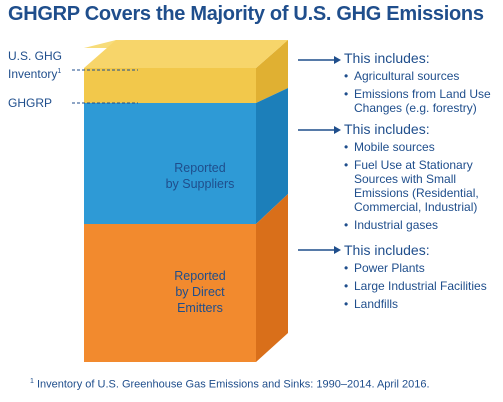 The height and width of the screenshot is (402, 503). What do you see at coordinates (272, 278) in the screenshot?
I see `direct-emitters-block-side` at bounding box center [272, 278].